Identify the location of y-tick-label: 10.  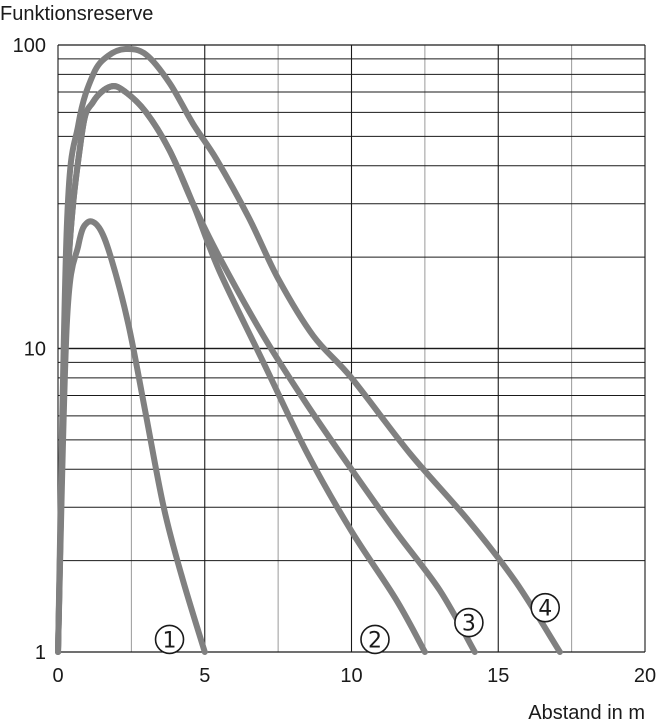
(35, 350).